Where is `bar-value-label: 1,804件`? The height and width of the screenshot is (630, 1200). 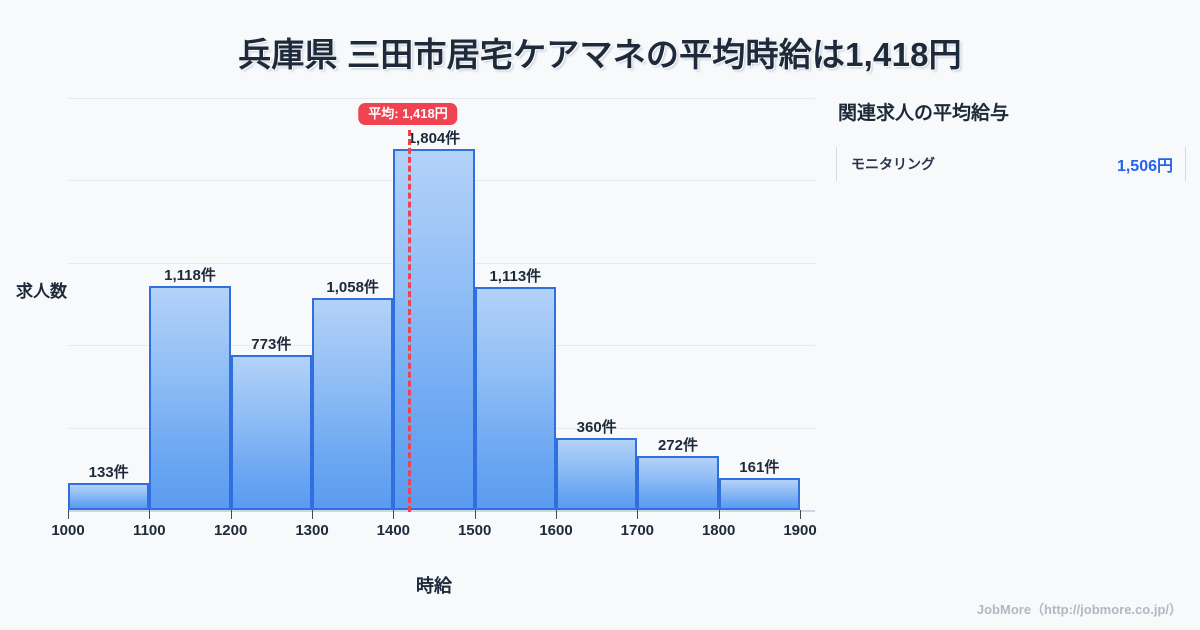 bar-value-label: 1,804件 is located at coordinates (434, 139).